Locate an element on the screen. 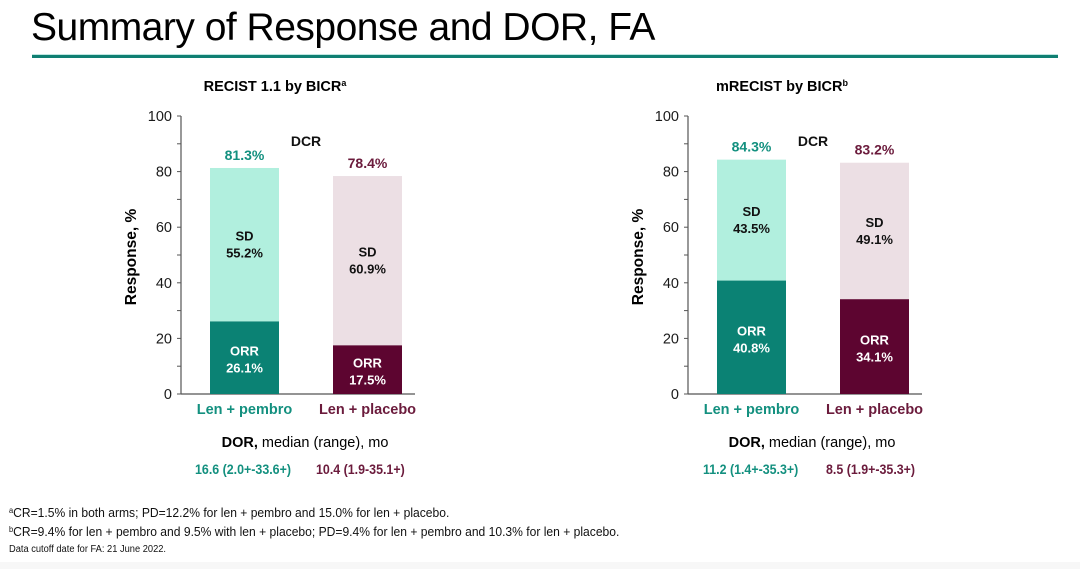 This screenshot has height=569, width=1080. footnote-marker: b is located at coordinates (11, 529).